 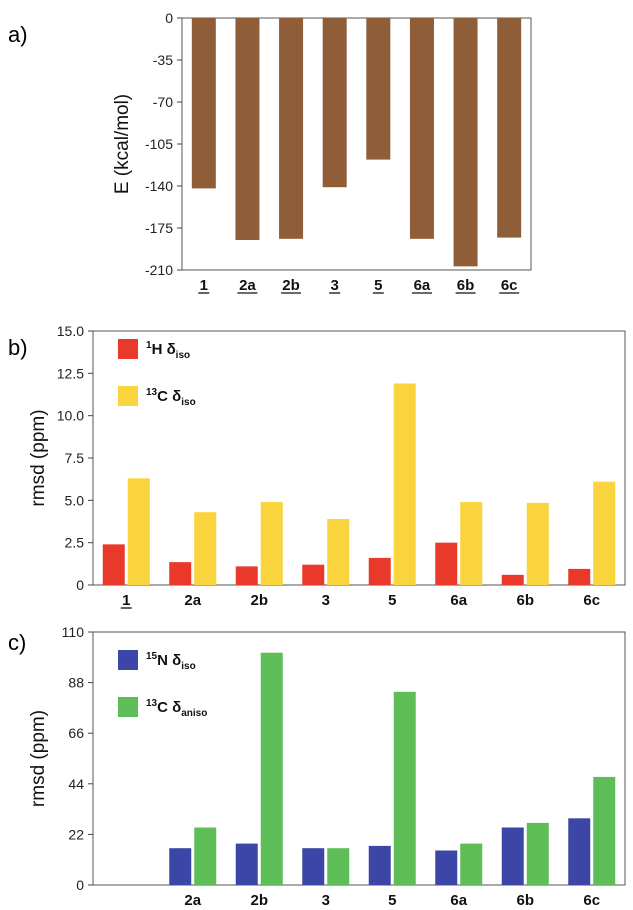 I want to click on y-tick-label: -175, so click(x=159, y=228).